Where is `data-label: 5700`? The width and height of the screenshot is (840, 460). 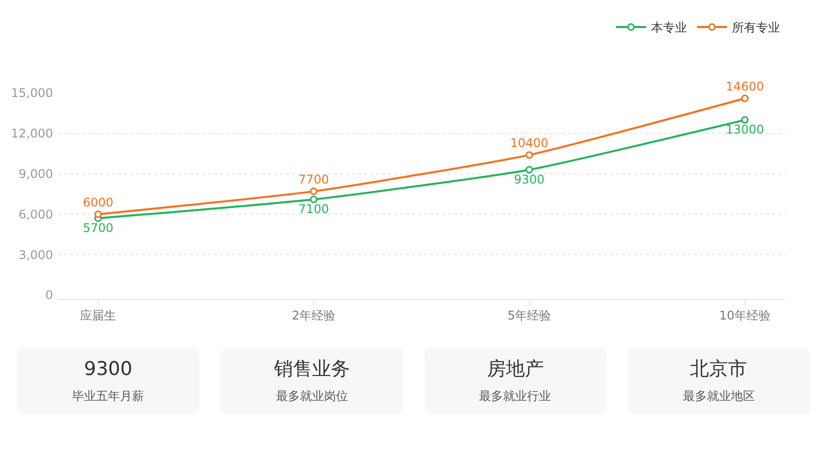
data-label: 5700 is located at coordinates (98, 227).